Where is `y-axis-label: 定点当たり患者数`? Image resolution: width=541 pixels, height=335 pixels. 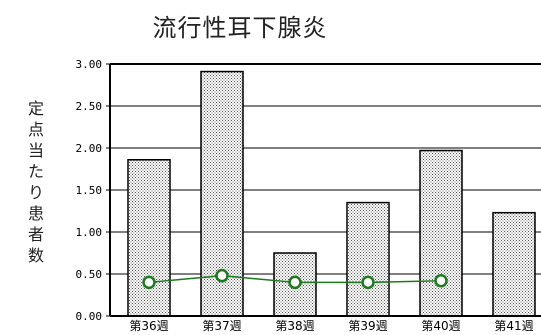
y-axis-label: 定点当たり患者数 is located at coordinates (35, 182).